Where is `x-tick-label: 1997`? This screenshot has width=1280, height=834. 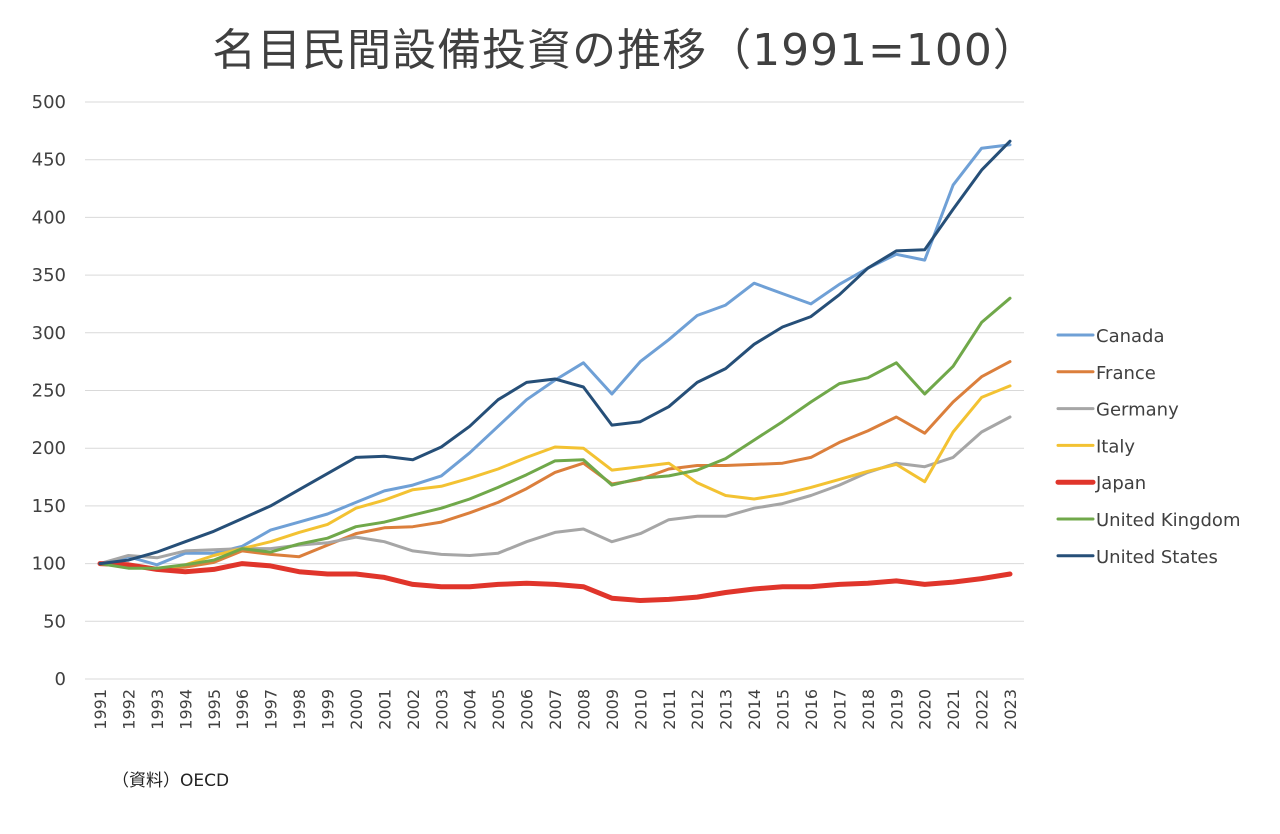 x-tick-label: 1997 is located at coordinates (271, 709).